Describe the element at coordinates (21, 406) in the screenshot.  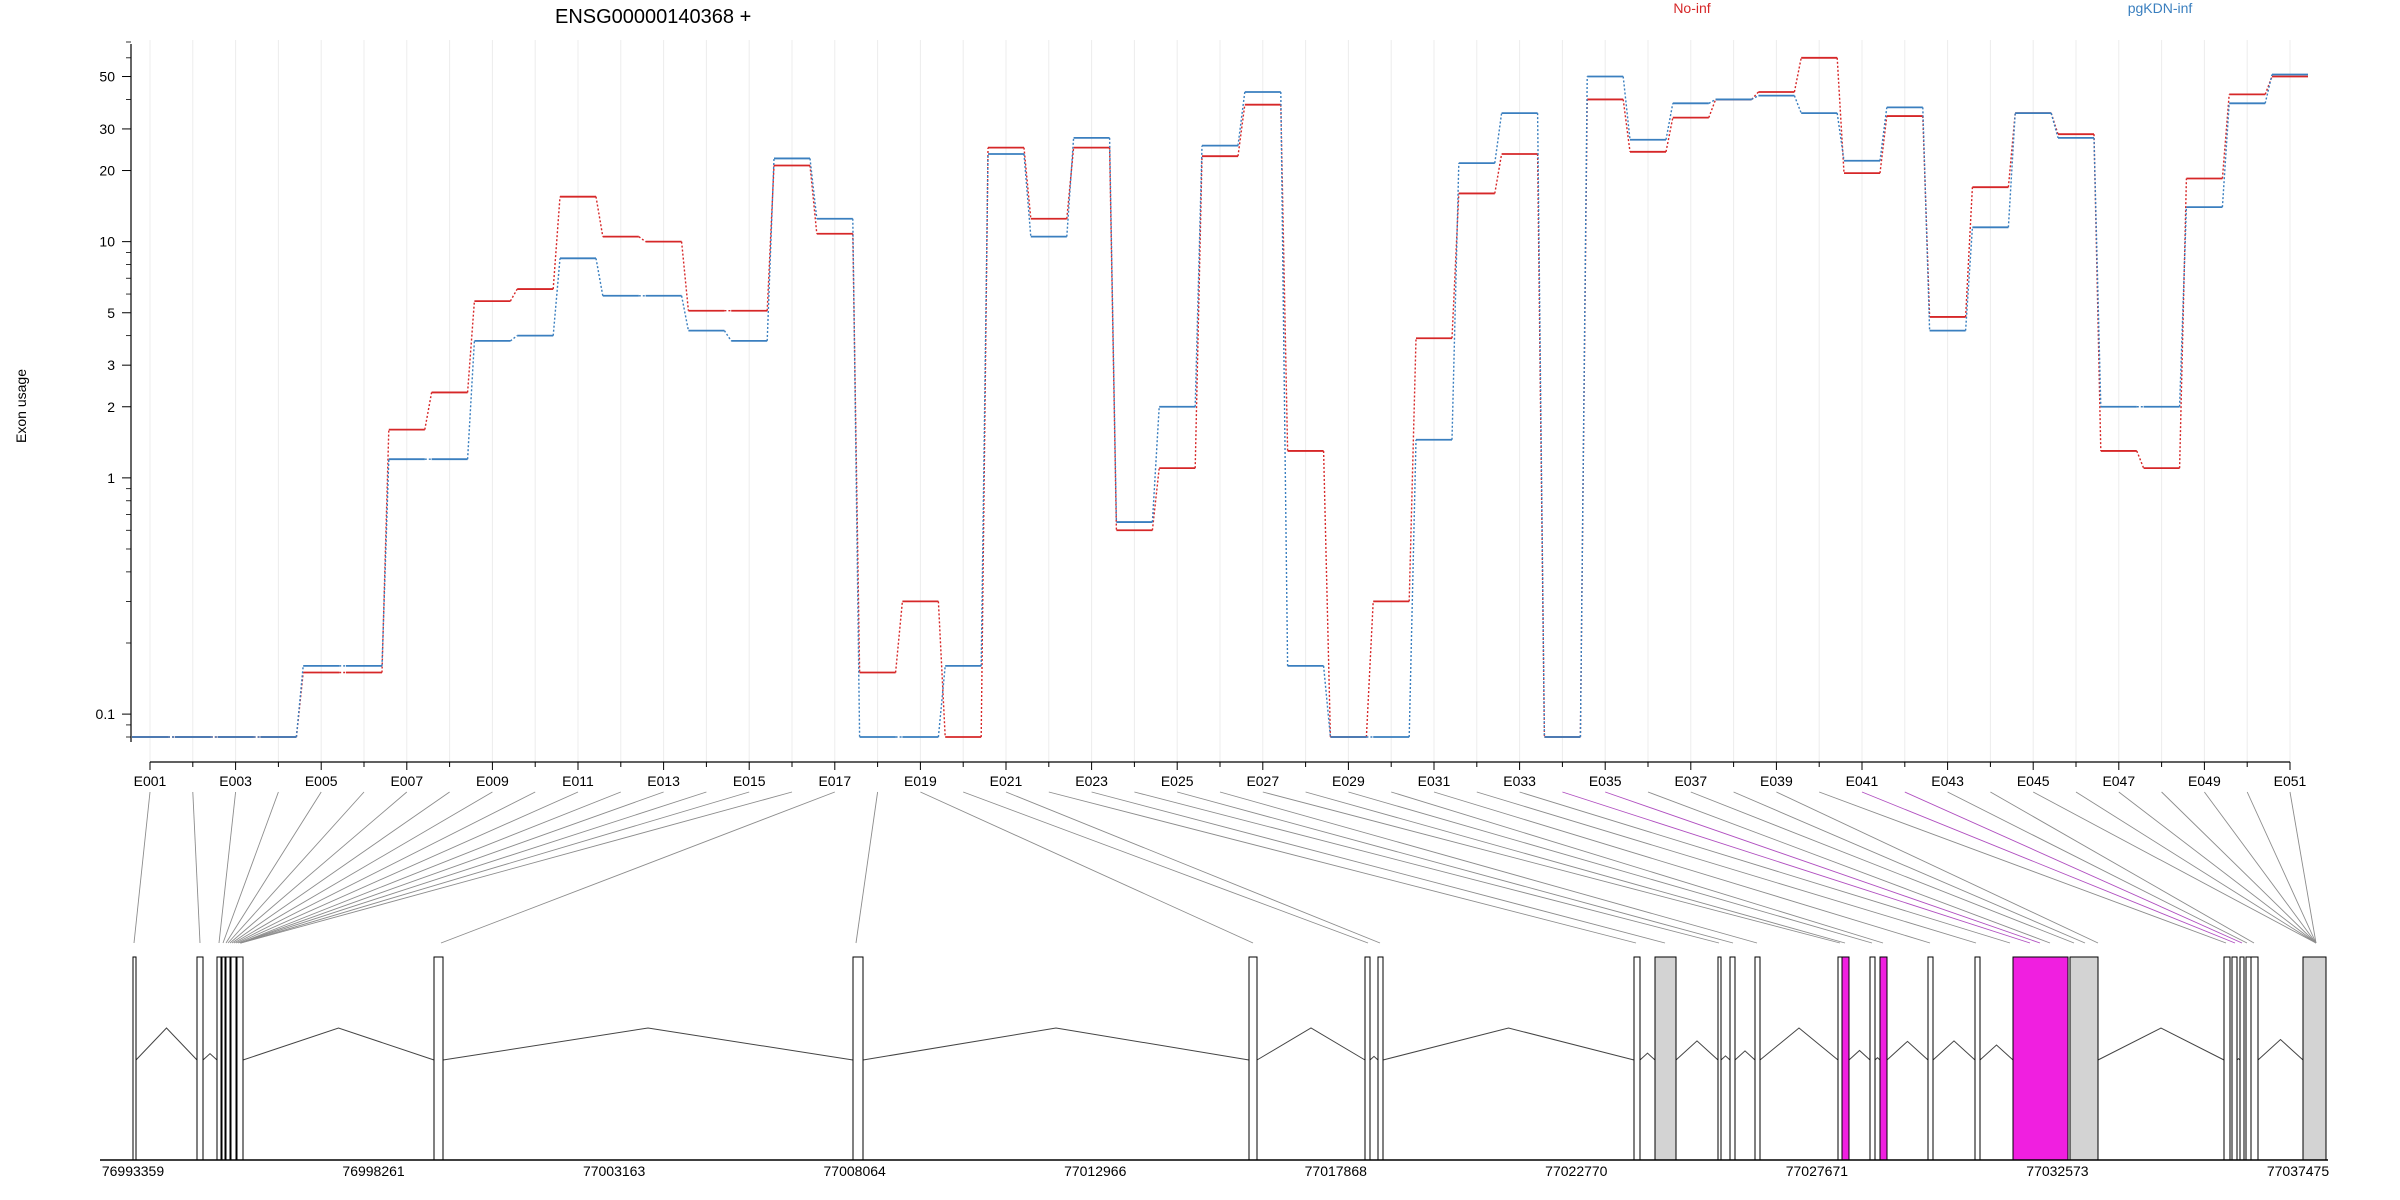
I see `y-axis-label: Exon usage` at that location.